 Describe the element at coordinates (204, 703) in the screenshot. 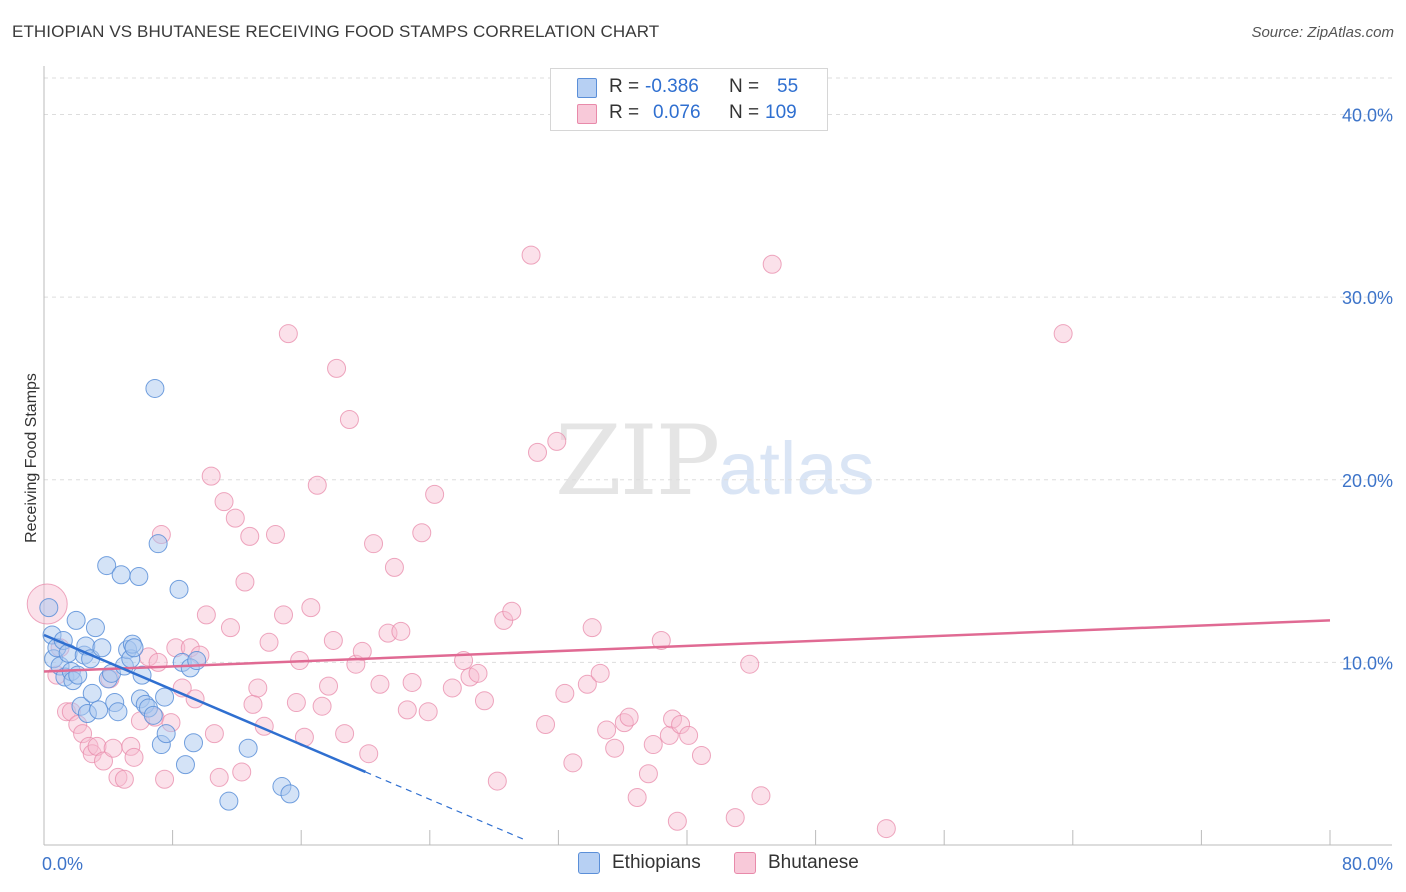

I see `ethiopians-trend-line` at that location.